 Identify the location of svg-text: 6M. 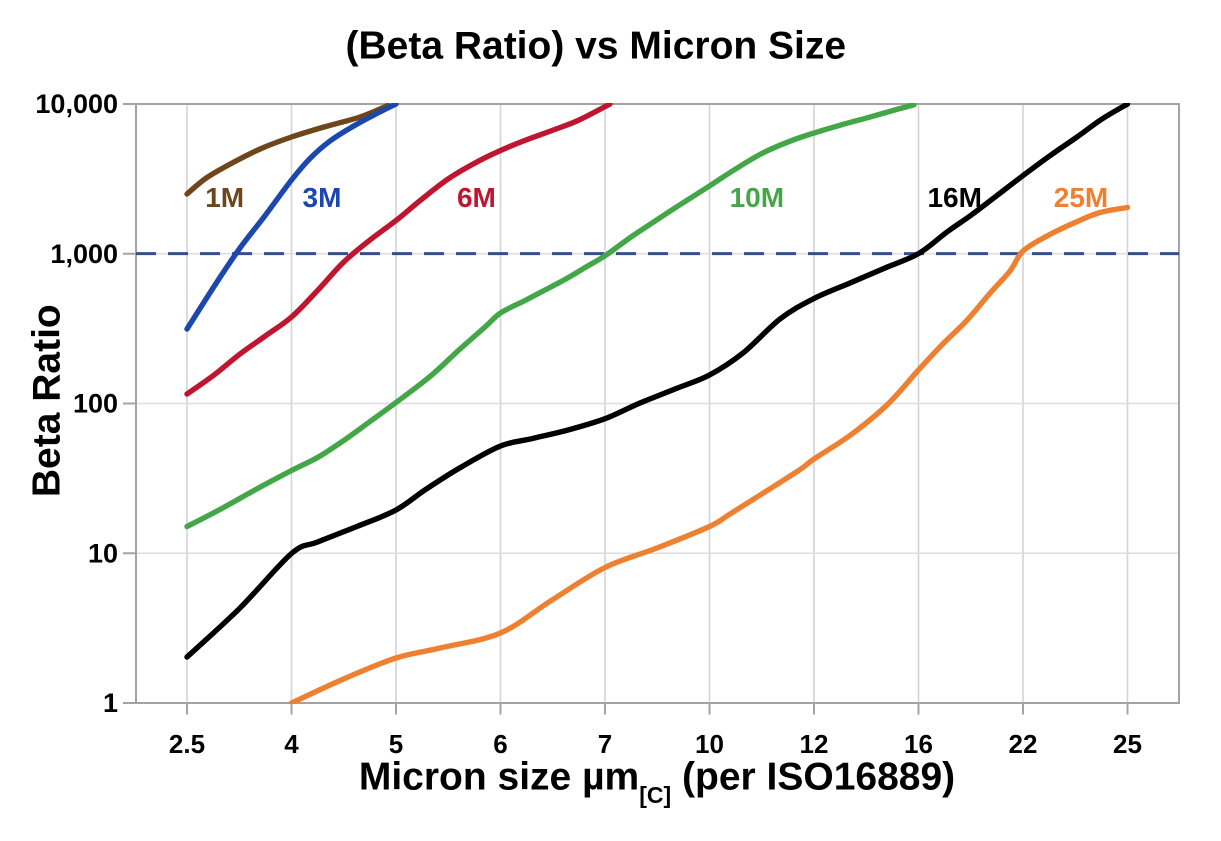
(476, 197).